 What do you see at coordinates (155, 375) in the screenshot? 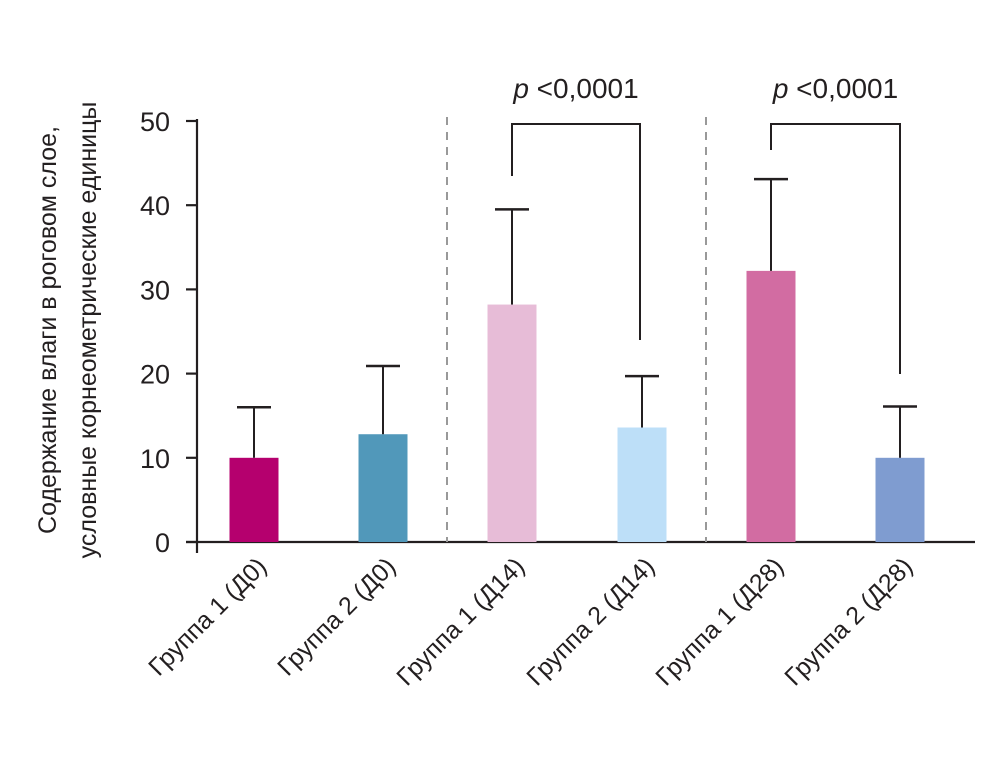
I see `y-tick-label: 20` at bounding box center [155, 375].